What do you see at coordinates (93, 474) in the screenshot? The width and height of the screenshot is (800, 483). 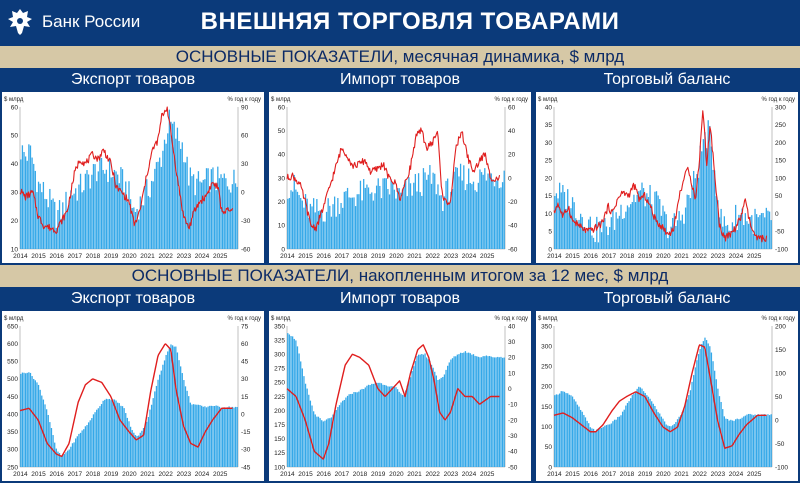 I see `x-tick-label: 2018` at bounding box center [93, 474].